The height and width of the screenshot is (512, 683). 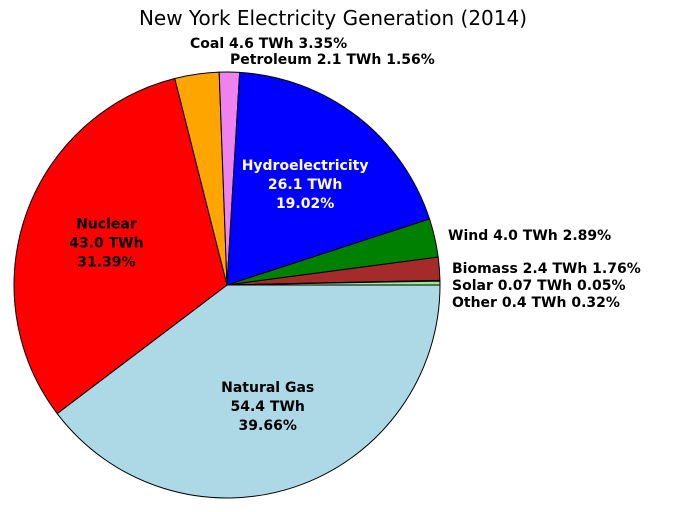 I want to click on chart-title: New York Electricity Generation (2014), so click(x=333, y=18).